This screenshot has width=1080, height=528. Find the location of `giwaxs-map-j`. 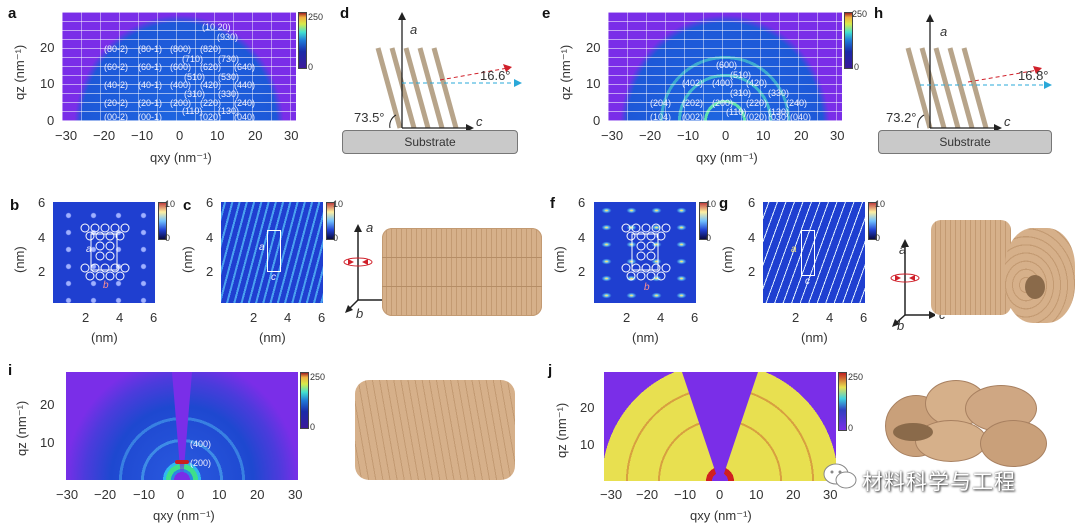

giwaxs-map-j is located at coordinates (720, 426).